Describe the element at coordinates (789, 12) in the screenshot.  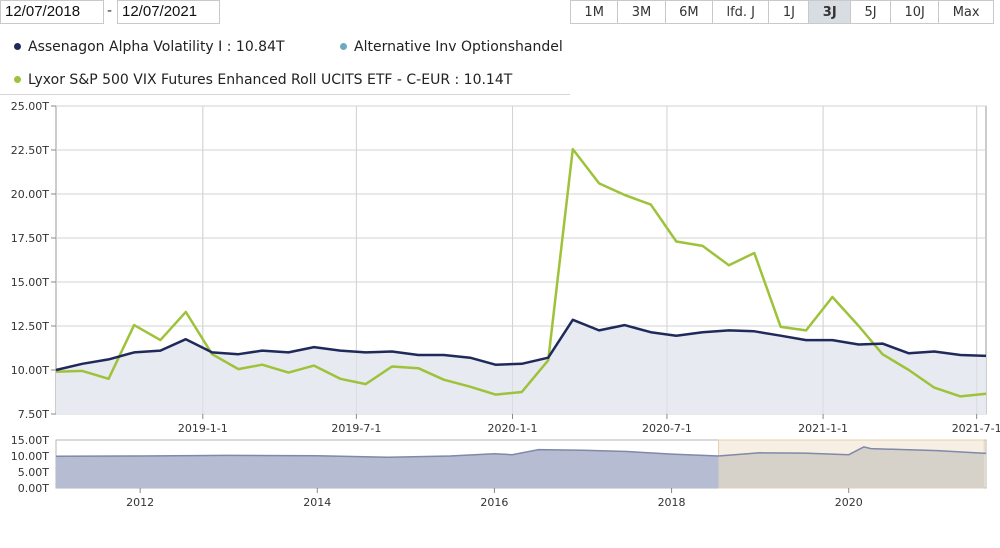
I see `range-button-1j: 1J` at that location.